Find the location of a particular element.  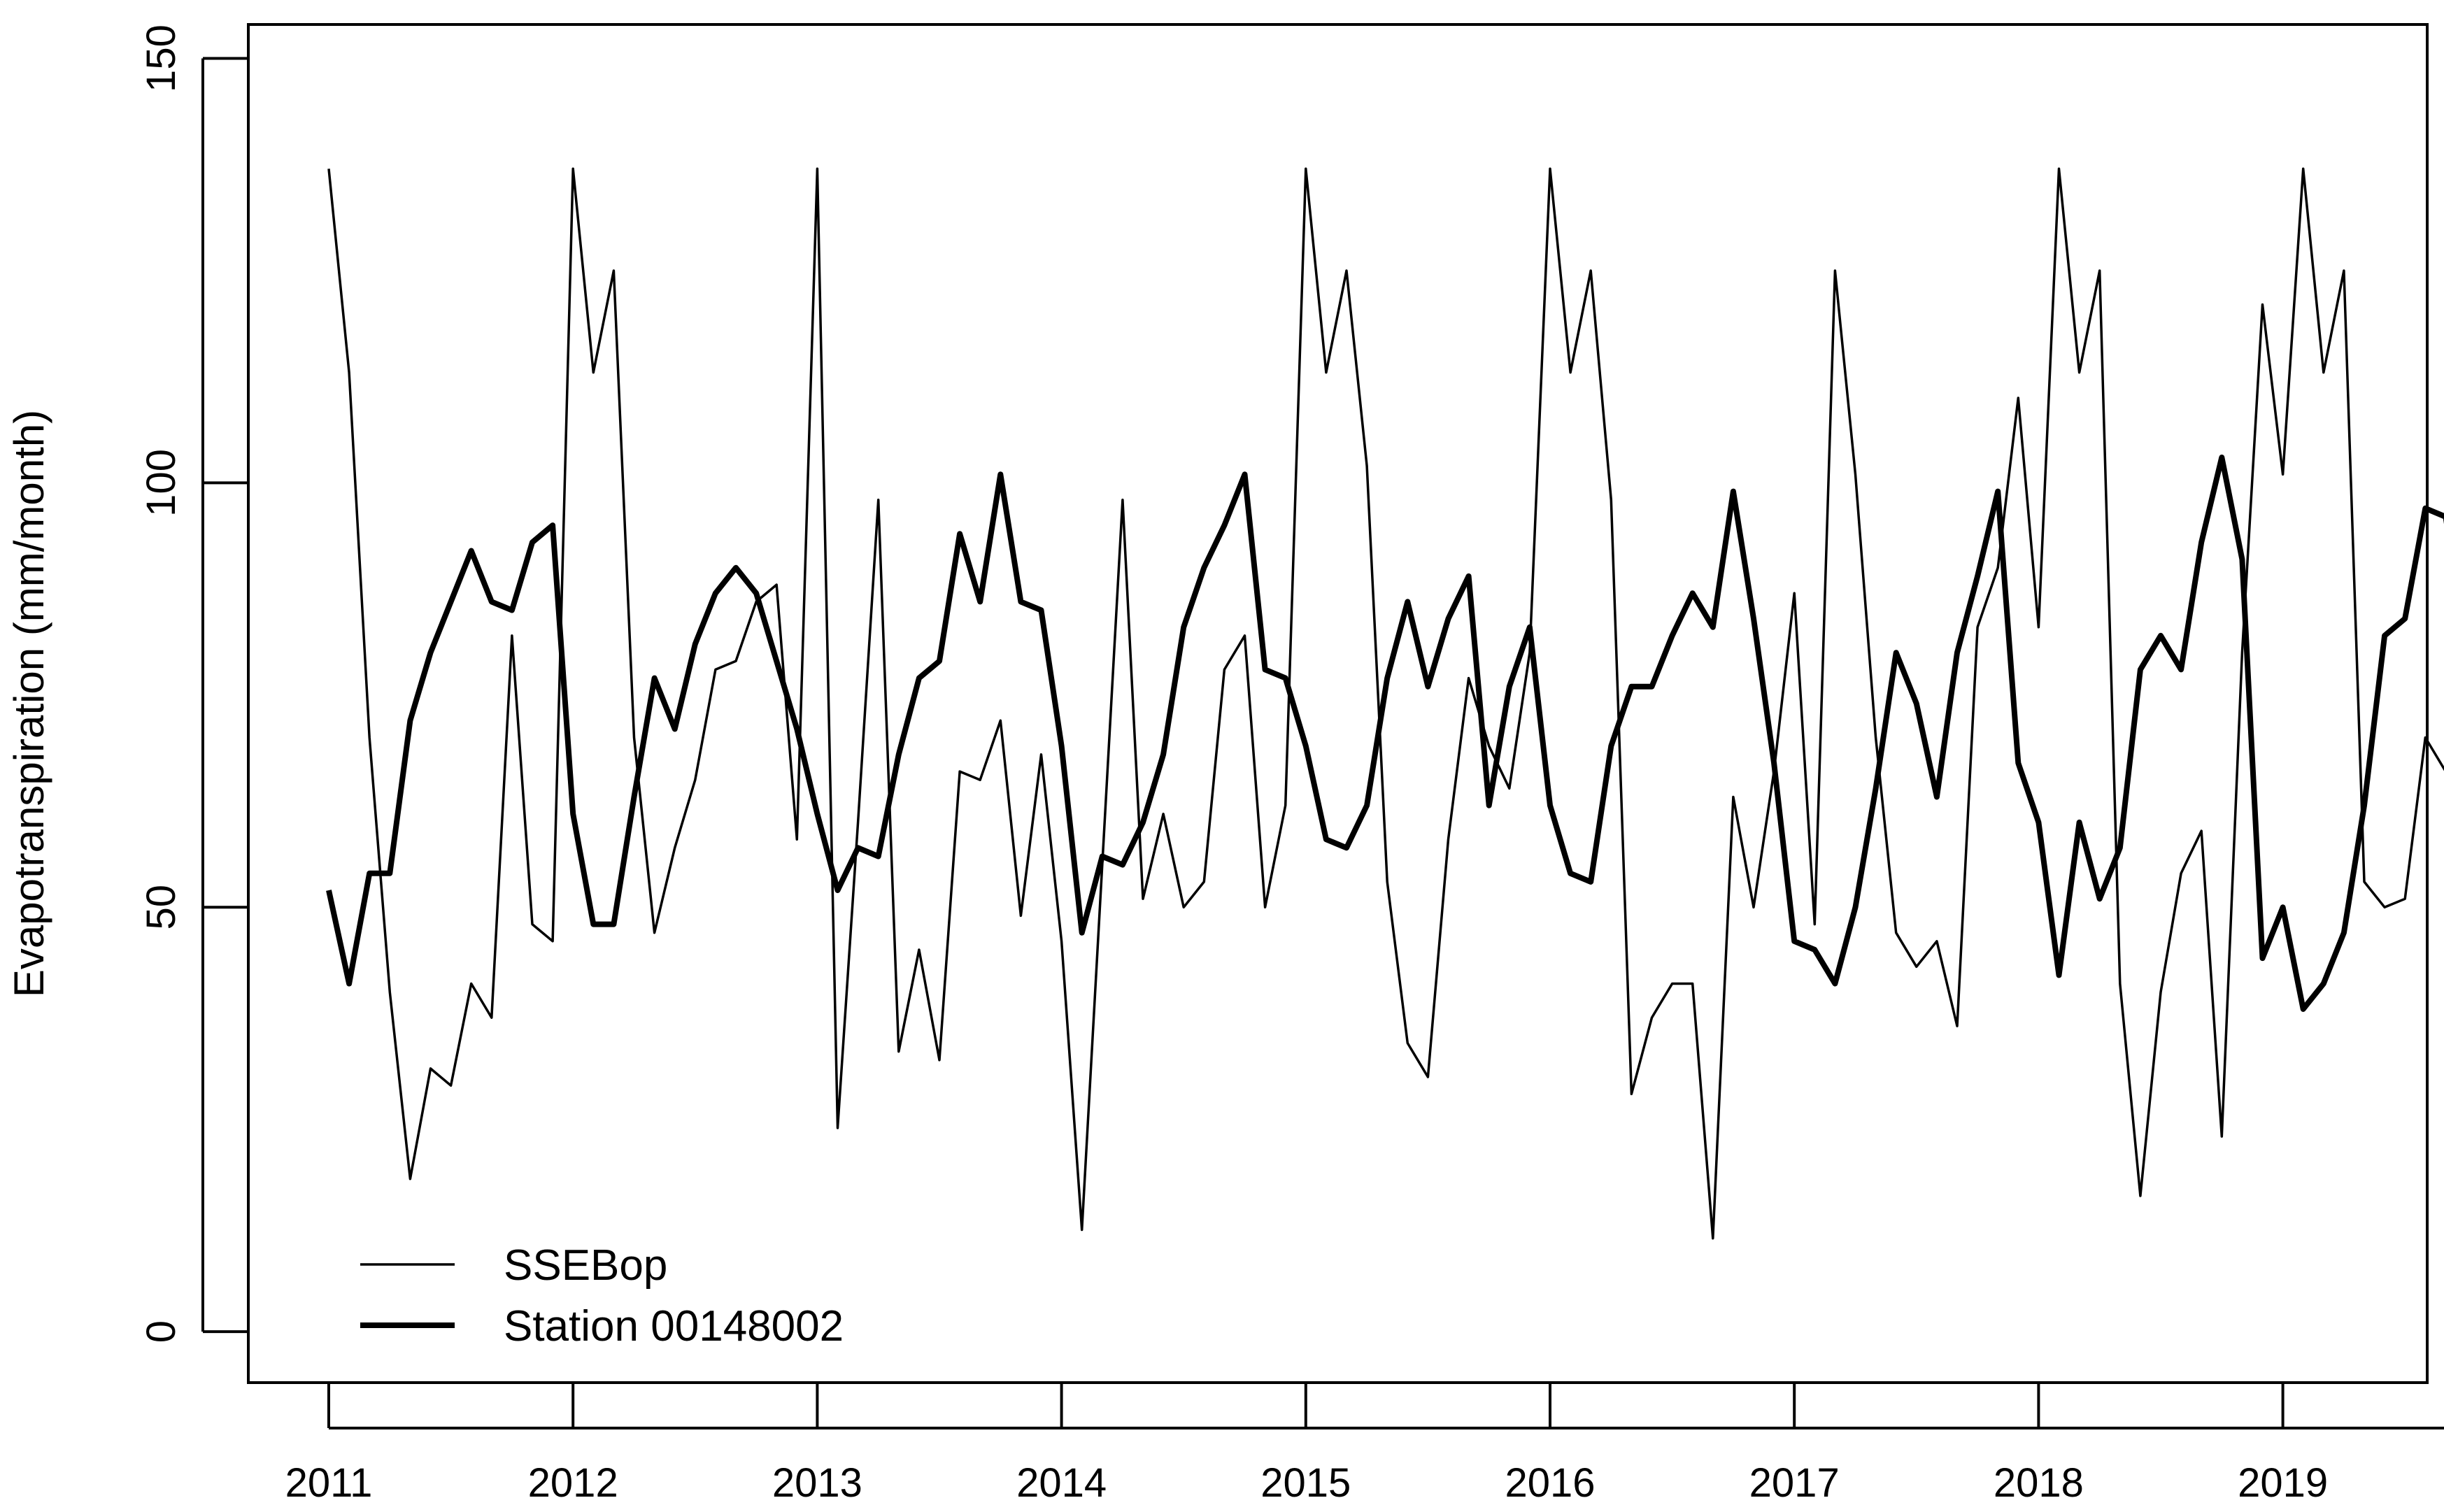

y-tick-label: 150 is located at coordinates (161, 58).